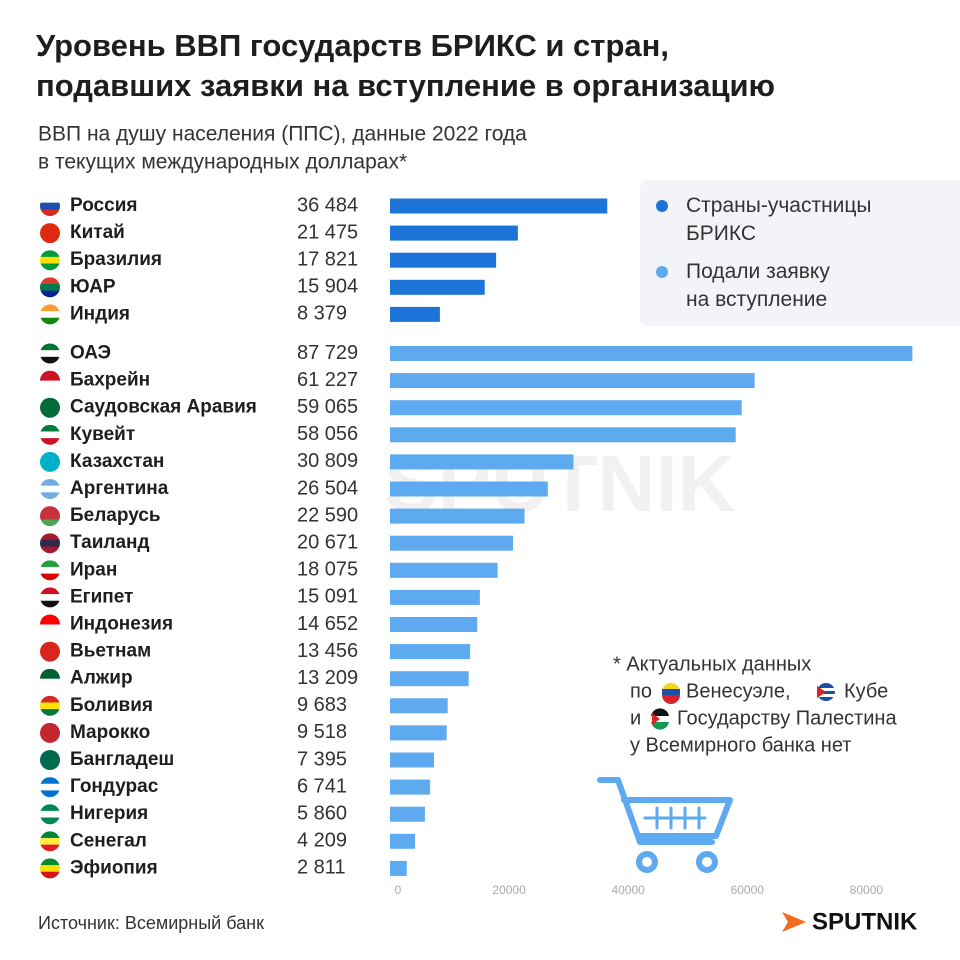 The width and height of the screenshot is (960, 960). Describe the element at coordinates (327, 651) in the screenshot. I see `value-label: 13 456` at that location.